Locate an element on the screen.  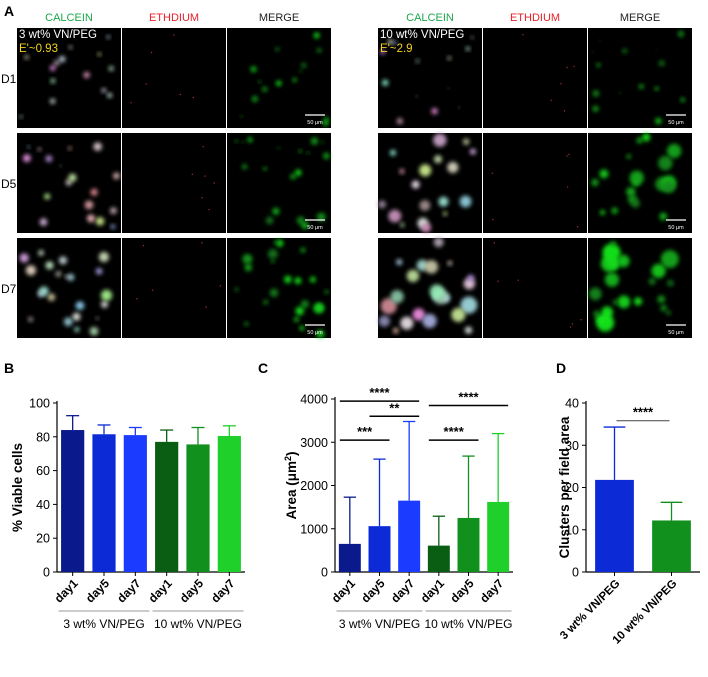
significance-label: ** is located at coordinates (394, 407).